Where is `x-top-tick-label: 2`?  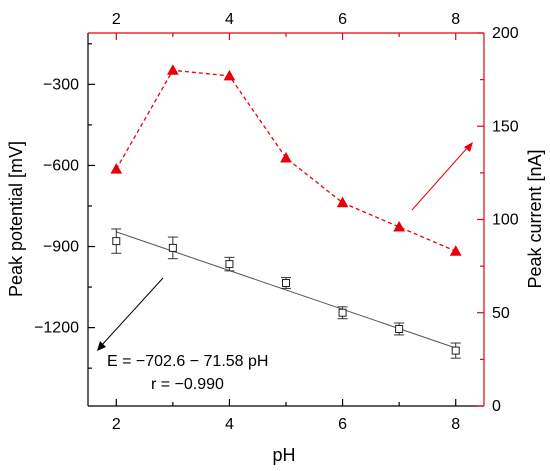
x-top-tick-label: 2 is located at coordinates (116, 19).